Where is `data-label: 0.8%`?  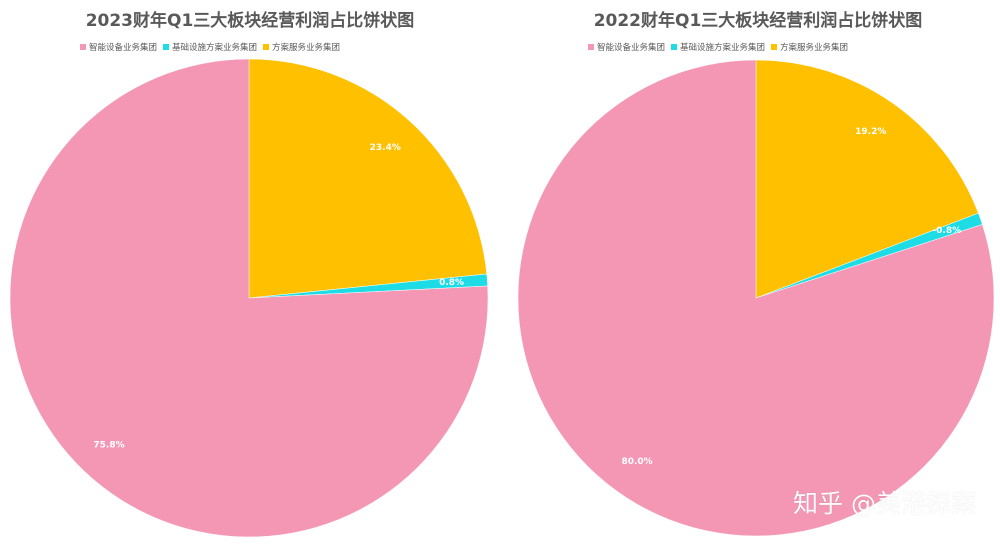
data-label: 0.8% is located at coordinates (451, 283).